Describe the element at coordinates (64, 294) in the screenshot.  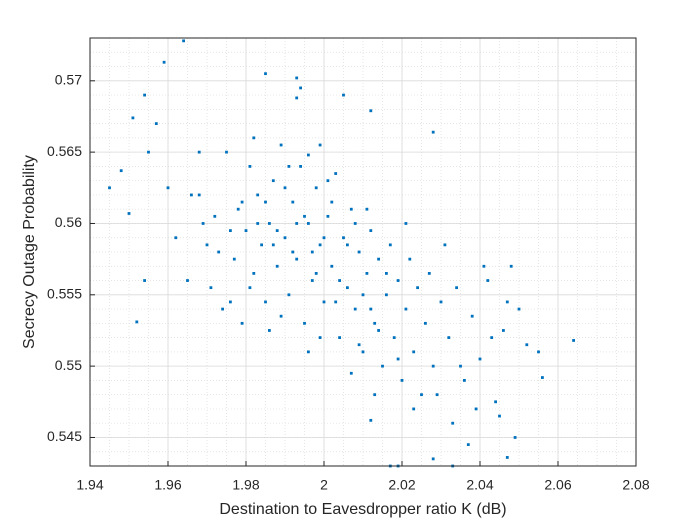
I see `y-tick-label: 0.555` at that location.